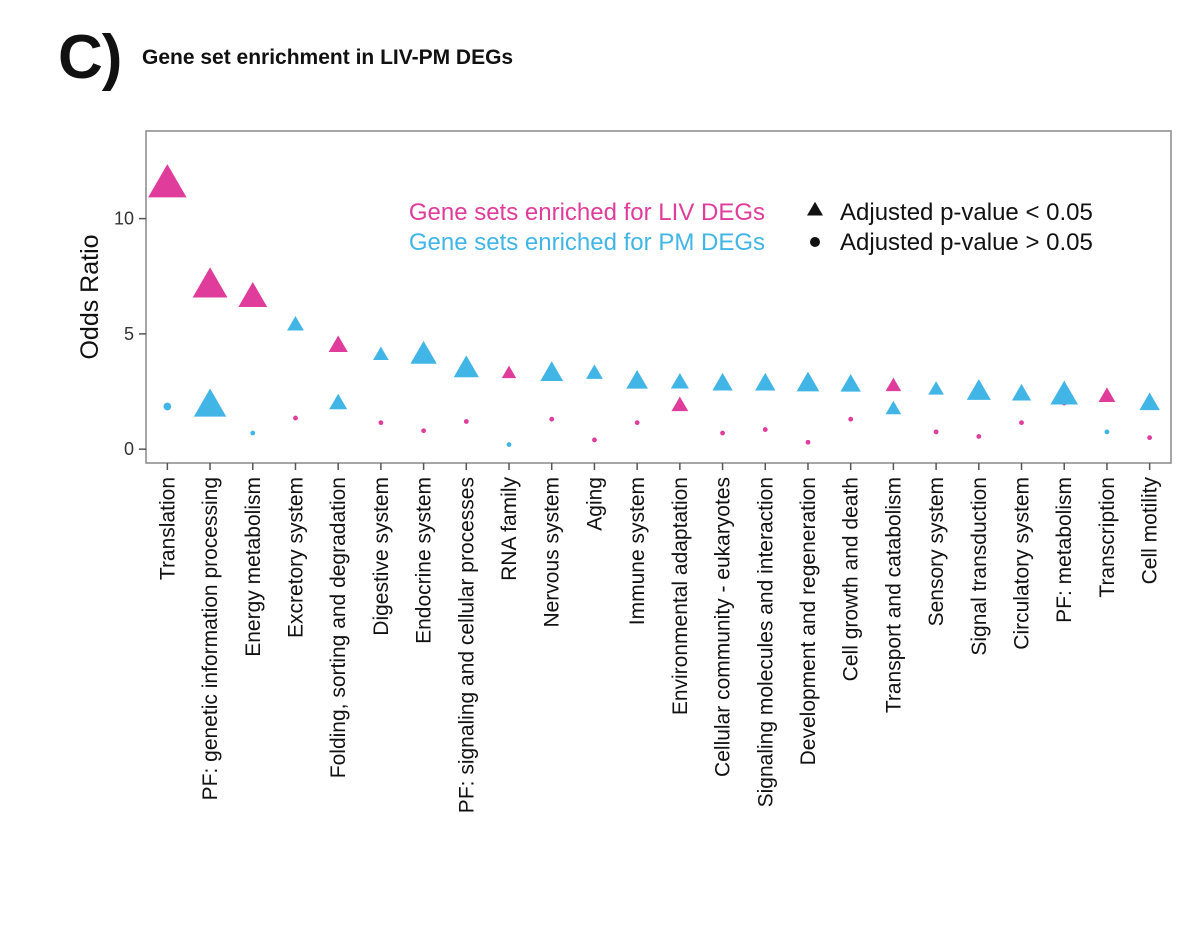 Image resolution: width=1192 pixels, height=928 pixels. What do you see at coordinates (979, 566) in the screenshot?
I see `x-tick-label: Signal transduction` at bounding box center [979, 566].